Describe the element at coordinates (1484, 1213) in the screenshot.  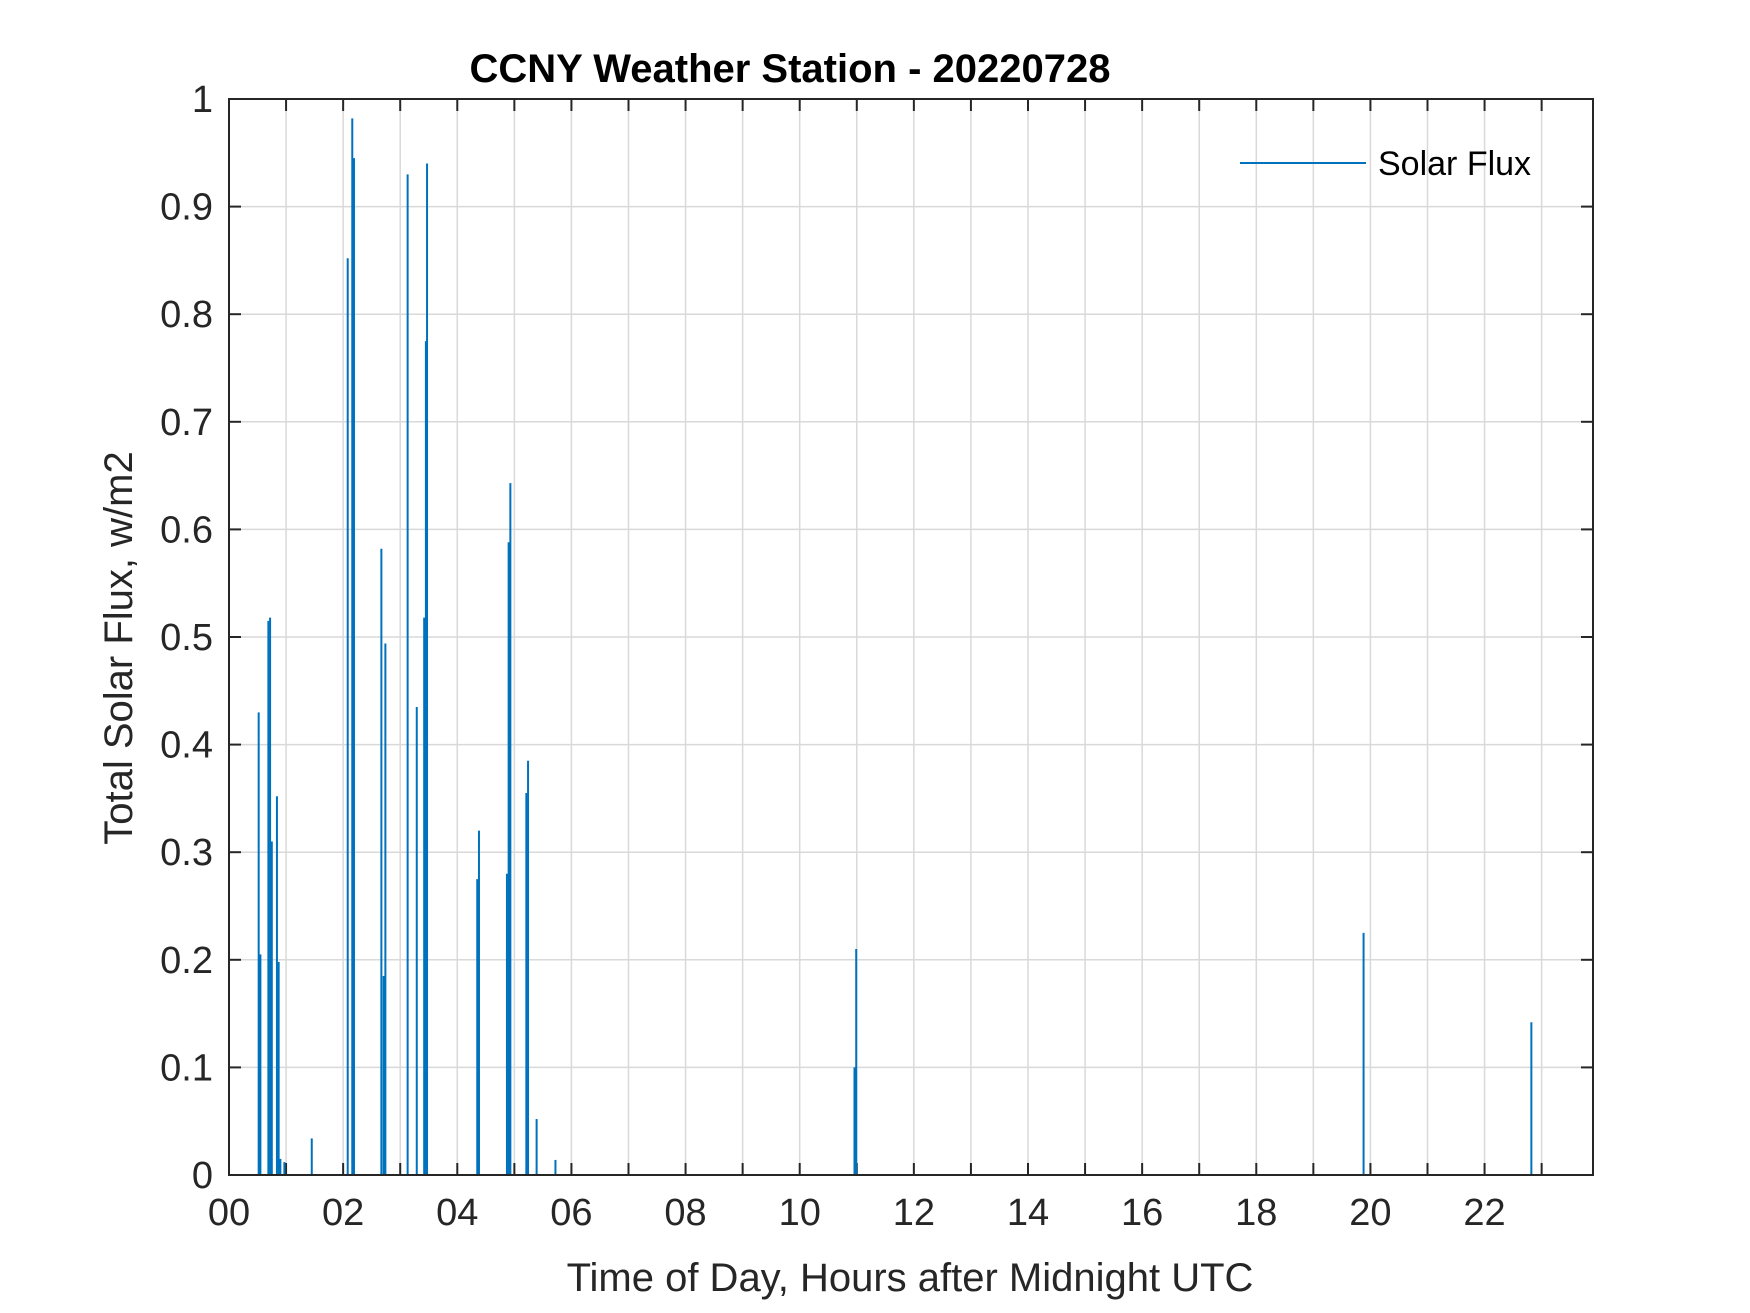
I see `x-tick-label: 22` at that location.